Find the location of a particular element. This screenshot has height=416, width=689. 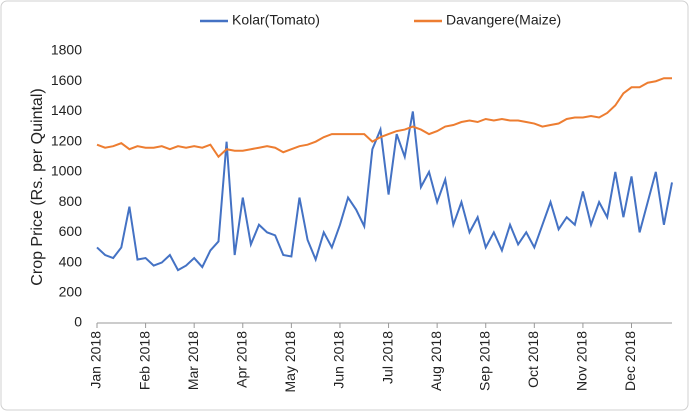

y-axis-label: Crop Price (Rs. per Quintal) is located at coordinates (37, 186).